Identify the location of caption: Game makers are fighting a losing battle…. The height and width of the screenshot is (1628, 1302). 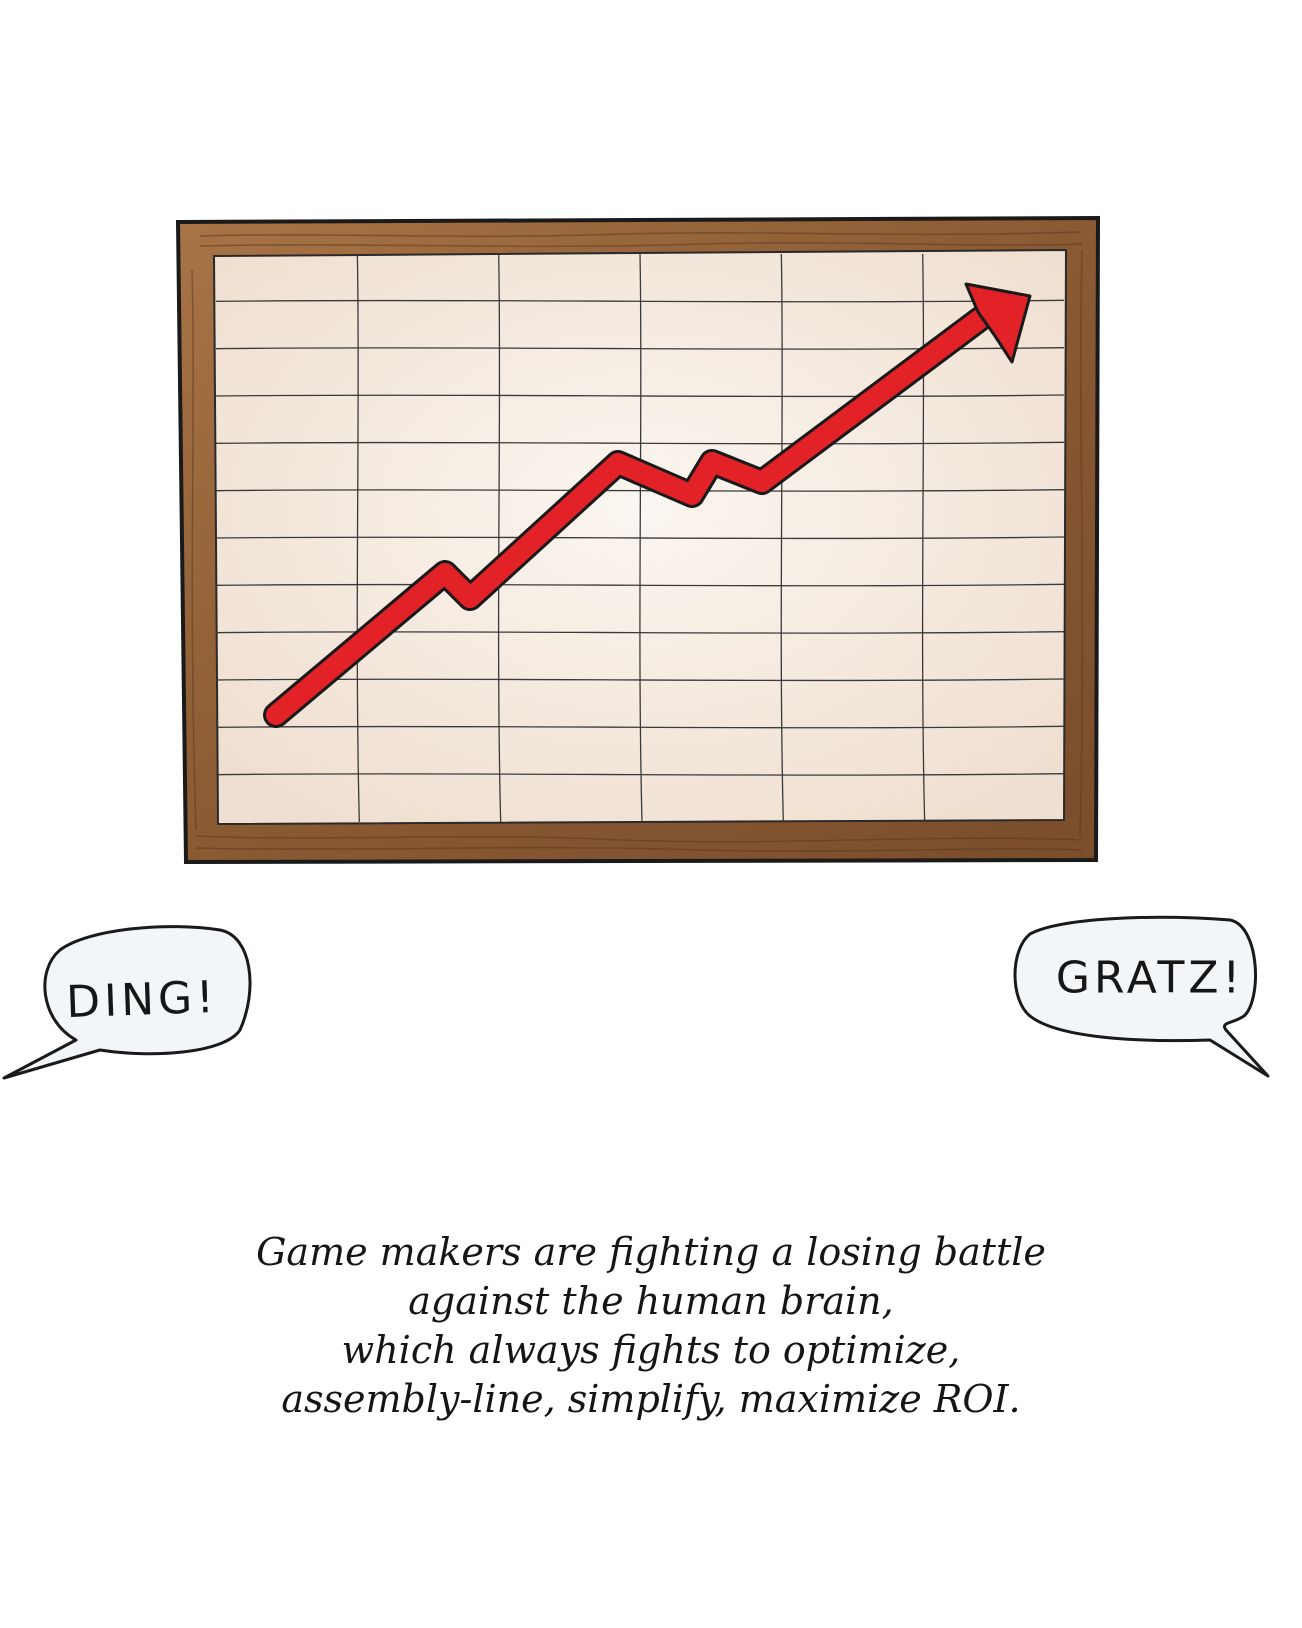
(651, 1326).